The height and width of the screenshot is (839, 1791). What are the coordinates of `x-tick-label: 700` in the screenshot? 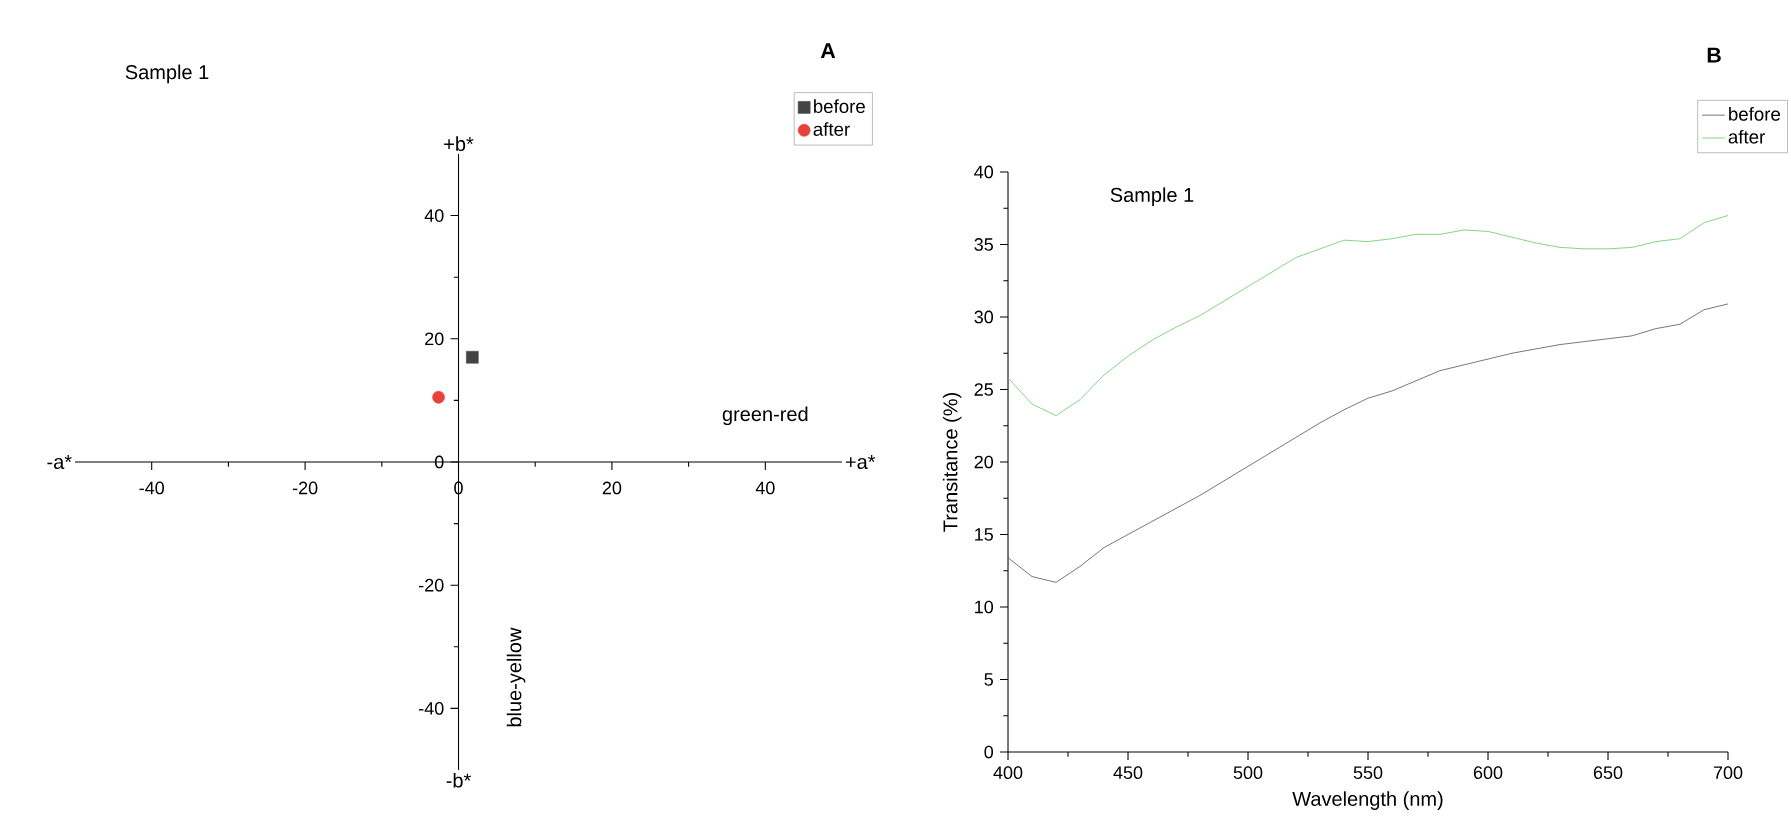 It's located at (1728, 772).